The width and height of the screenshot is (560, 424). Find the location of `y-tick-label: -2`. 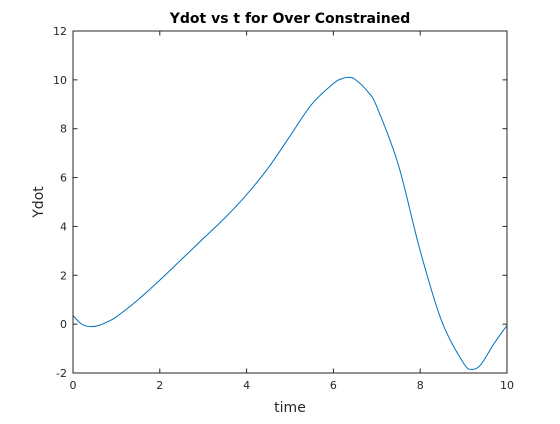

y-tick-label: -2 is located at coordinates (61, 373).